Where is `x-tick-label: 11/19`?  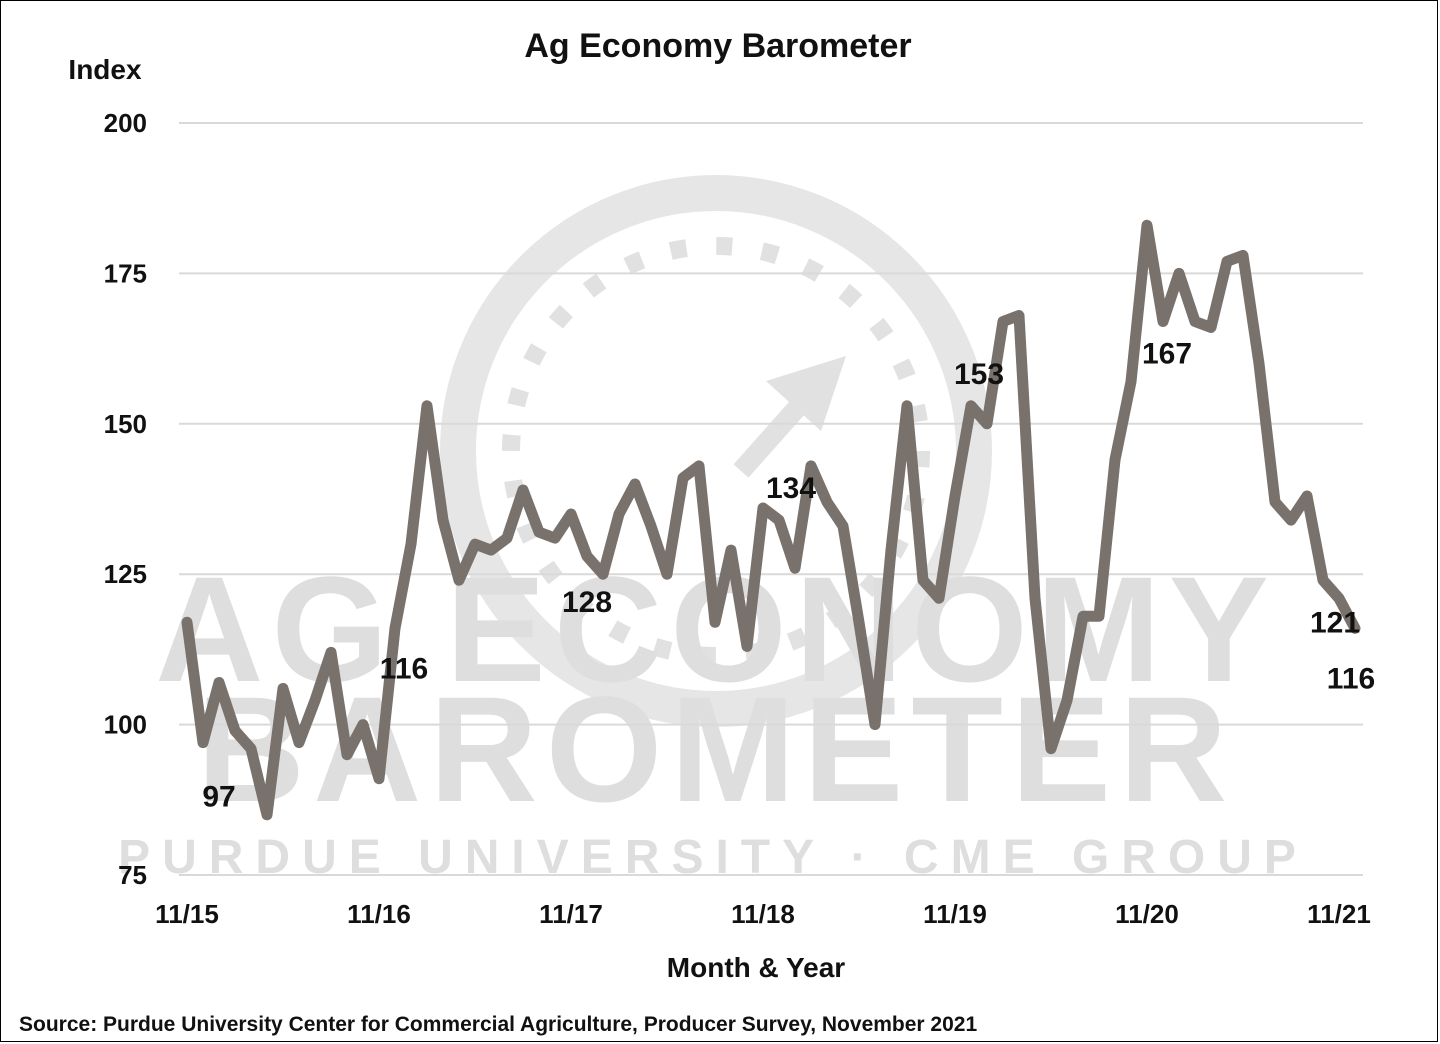
x-tick-label: 11/19 is located at coordinates (955, 914).